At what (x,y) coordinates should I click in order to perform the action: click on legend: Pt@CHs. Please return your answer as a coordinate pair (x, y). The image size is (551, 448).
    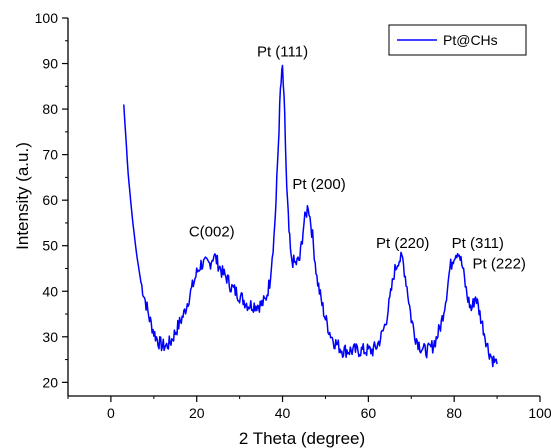
    Looking at the image, I should click on (457, 40).